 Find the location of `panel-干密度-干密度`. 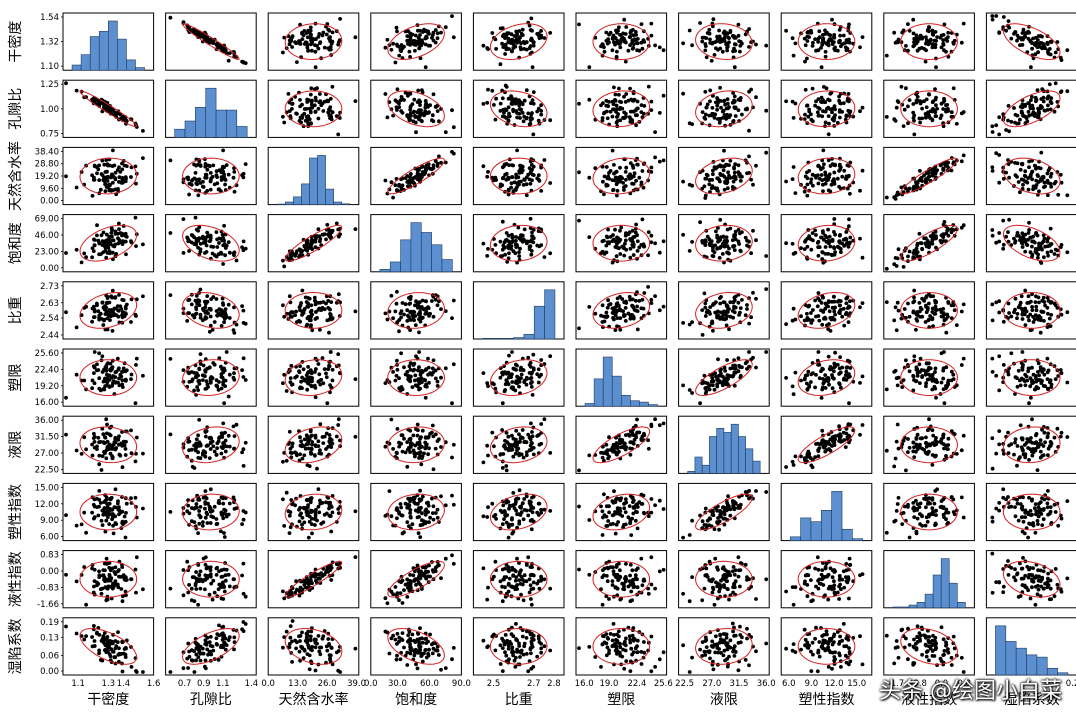

panel-干密度-干密度 is located at coordinates (108, 41).